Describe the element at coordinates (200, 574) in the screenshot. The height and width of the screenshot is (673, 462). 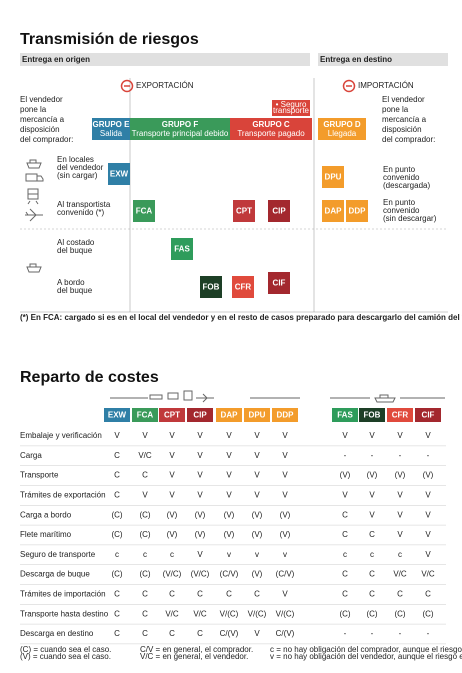
I see `cell: (V/C)` at that location.